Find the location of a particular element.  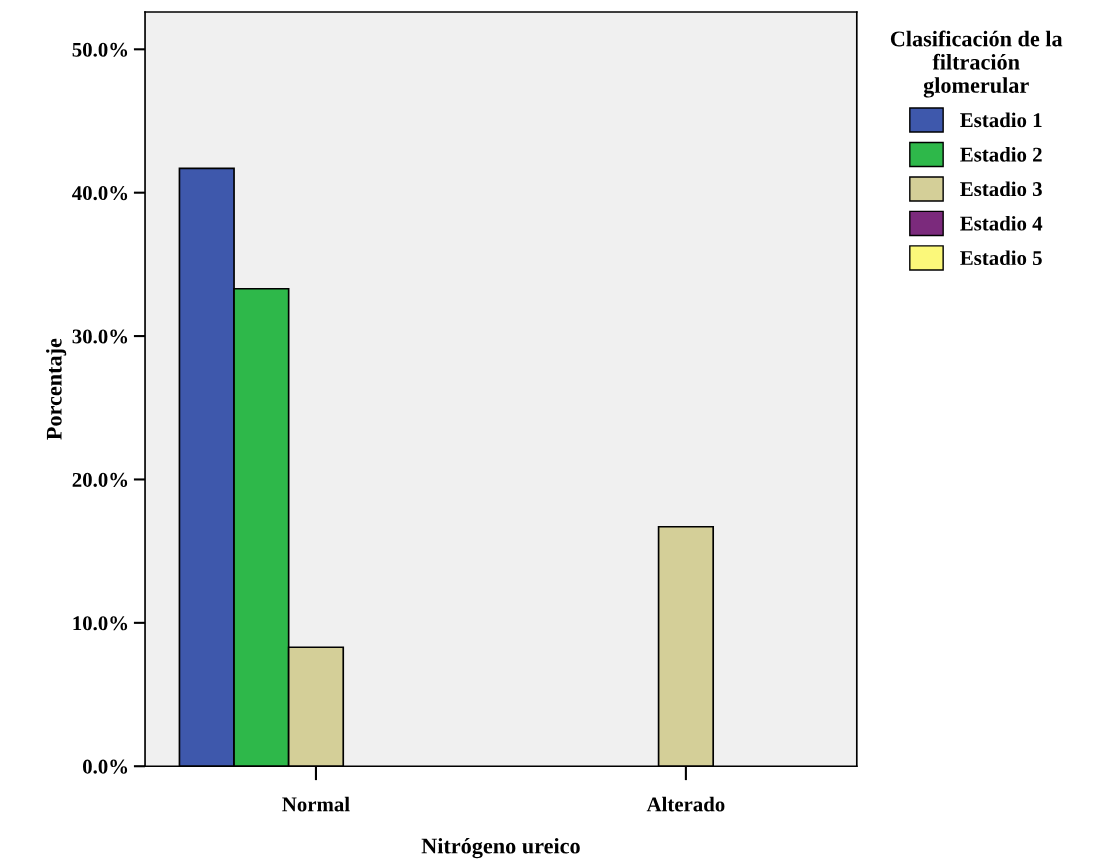

y-tick-label: 20.0% is located at coordinates (100, 479).